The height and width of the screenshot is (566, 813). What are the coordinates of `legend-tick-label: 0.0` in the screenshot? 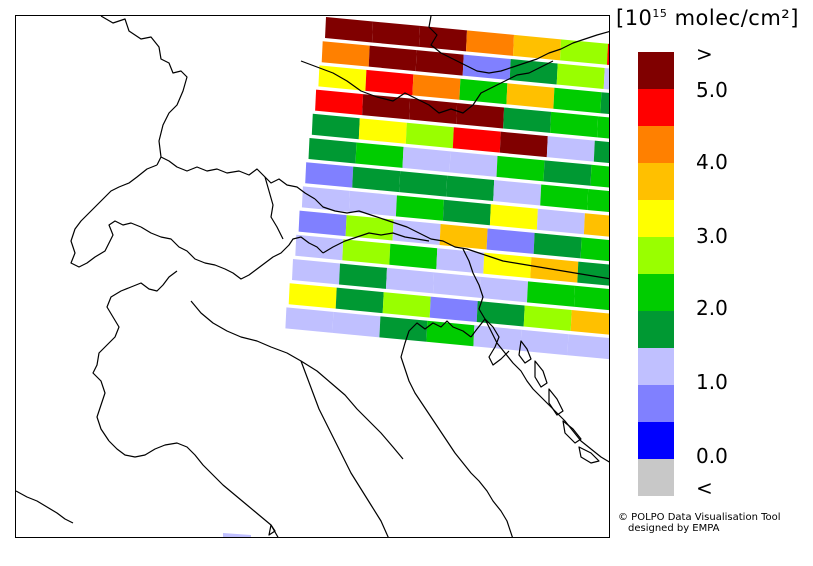 It's located at (712, 456).